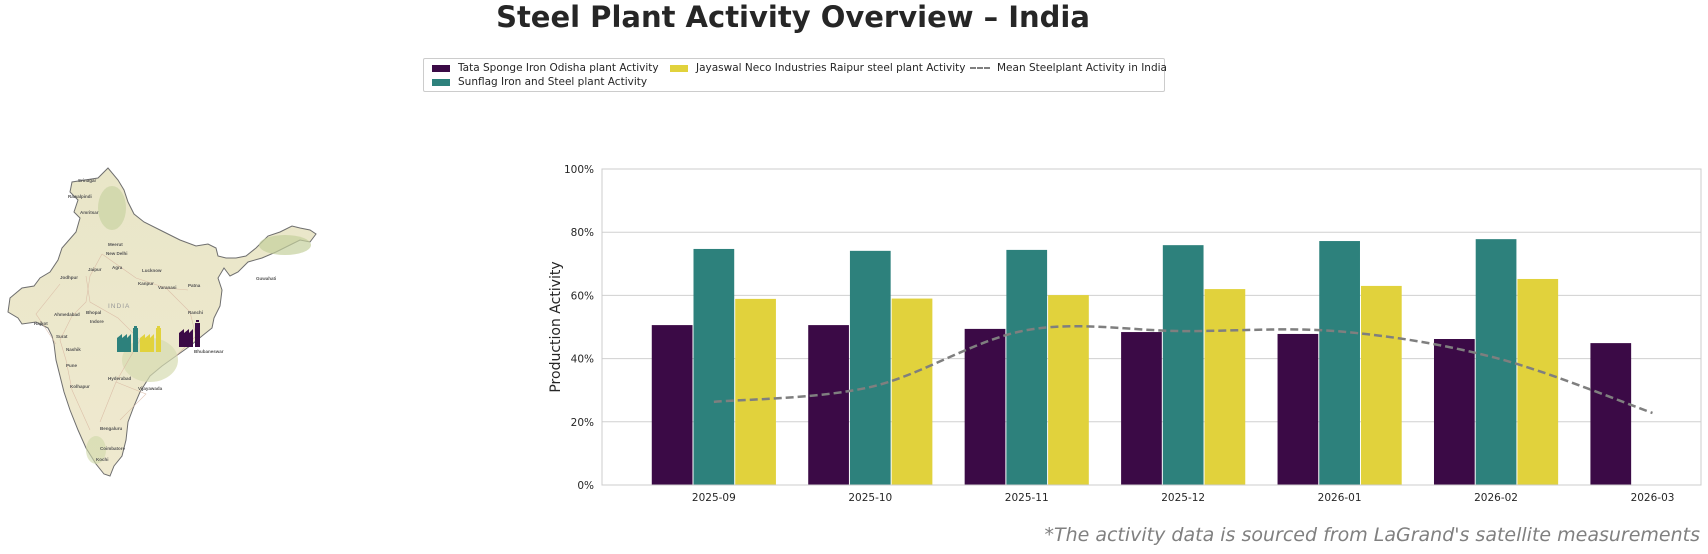 This screenshot has height=554, width=1708. What do you see at coordinates (209, 351) in the screenshot?
I see `svg-text: Bhubaneswar` at bounding box center [209, 351].